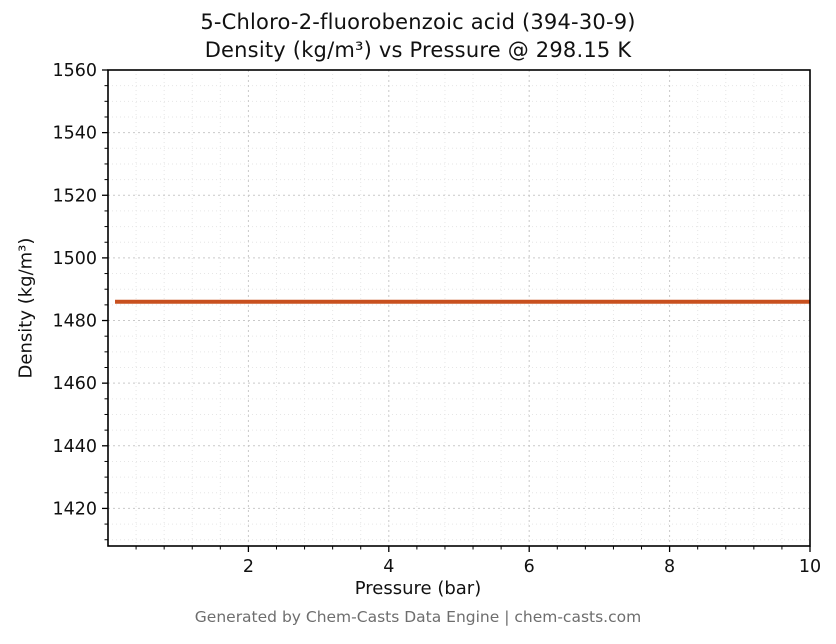 The image size is (836, 644). Describe the element at coordinates (388, 567) in the screenshot. I see `svg-text: 4` at that location.